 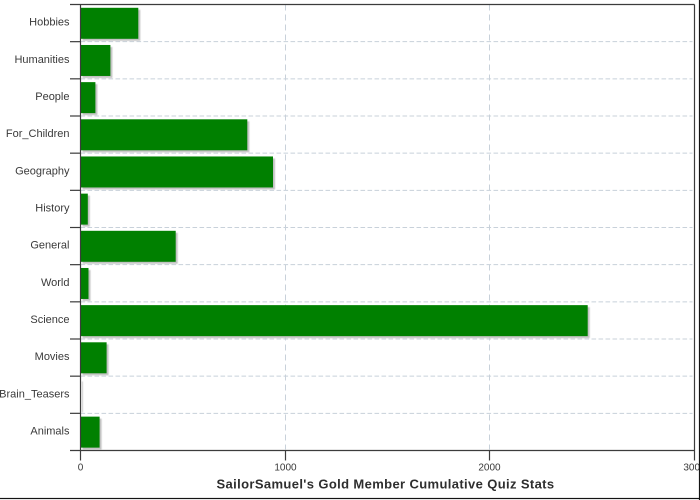 I want to click on svg-text: General, so click(x=49, y=246).